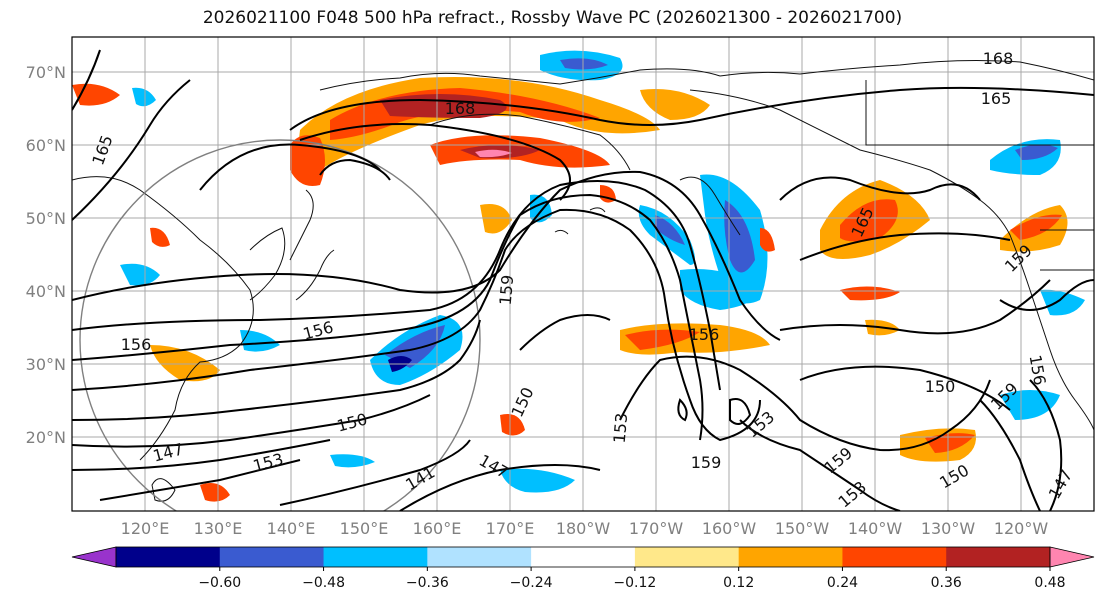 This screenshot has width=1105, height=604. What do you see at coordinates (364, 528) in the screenshot?
I see `lon-label: 150°E` at bounding box center [364, 528].